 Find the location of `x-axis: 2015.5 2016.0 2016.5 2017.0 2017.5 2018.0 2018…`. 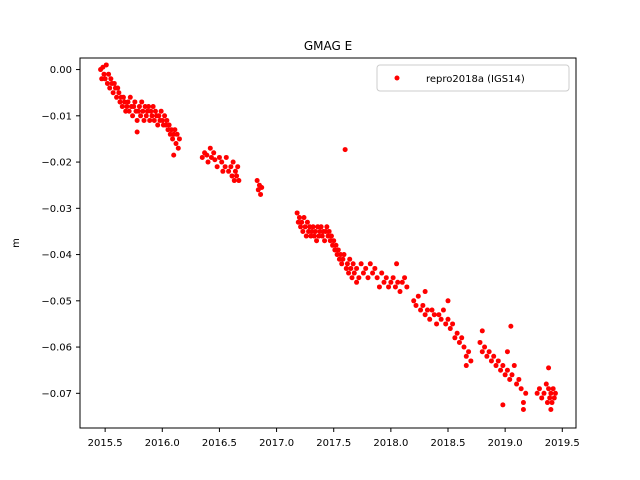

x-axis: 2015.5 2016.0 2016.5 2017.0 2017.5 2018.0 2018… is located at coordinates (334, 438).